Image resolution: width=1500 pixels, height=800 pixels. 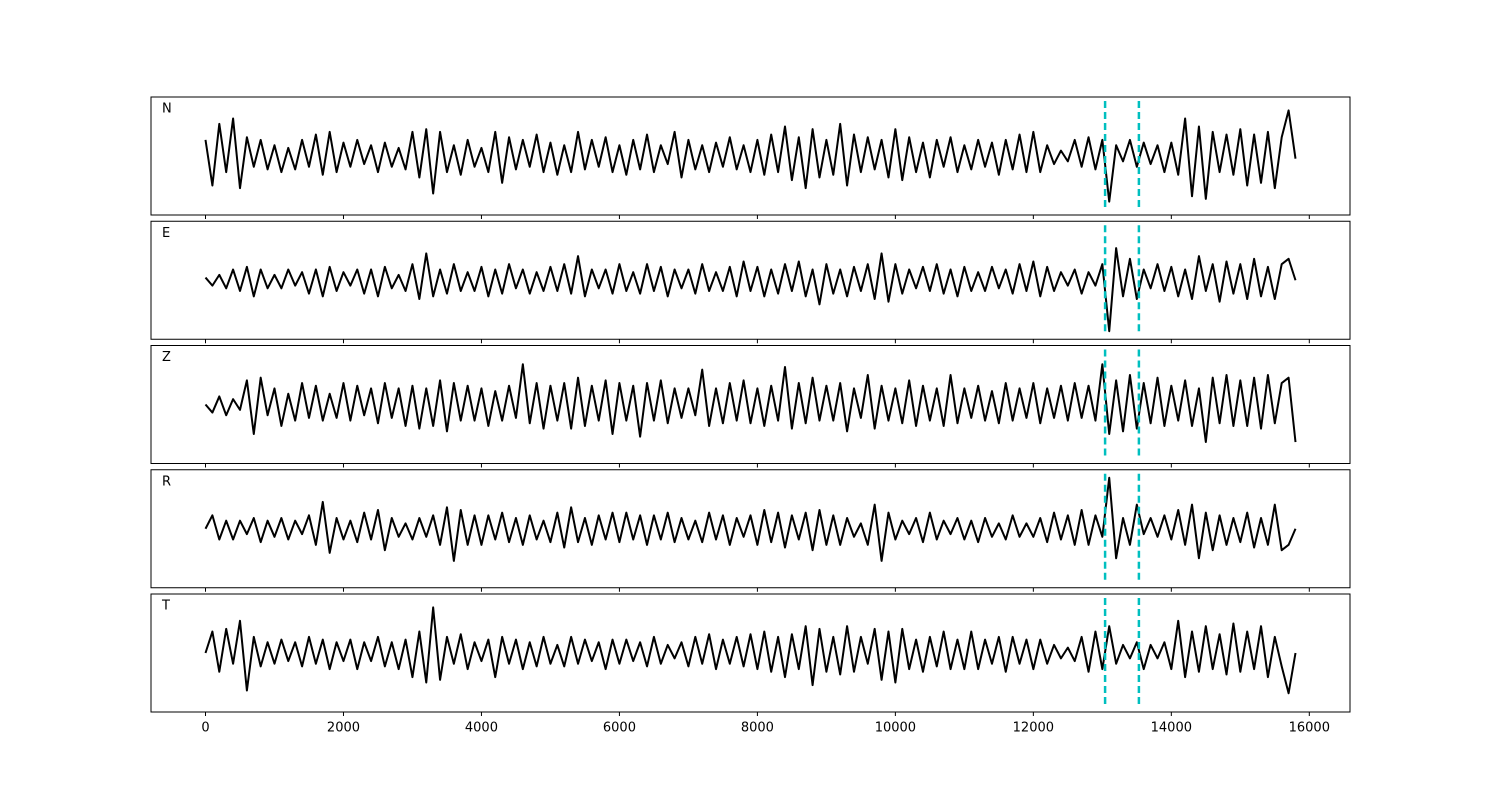 What do you see at coordinates (619, 728) in the screenshot?
I see `x-tick-label: 6000` at bounding box center [619, 728].